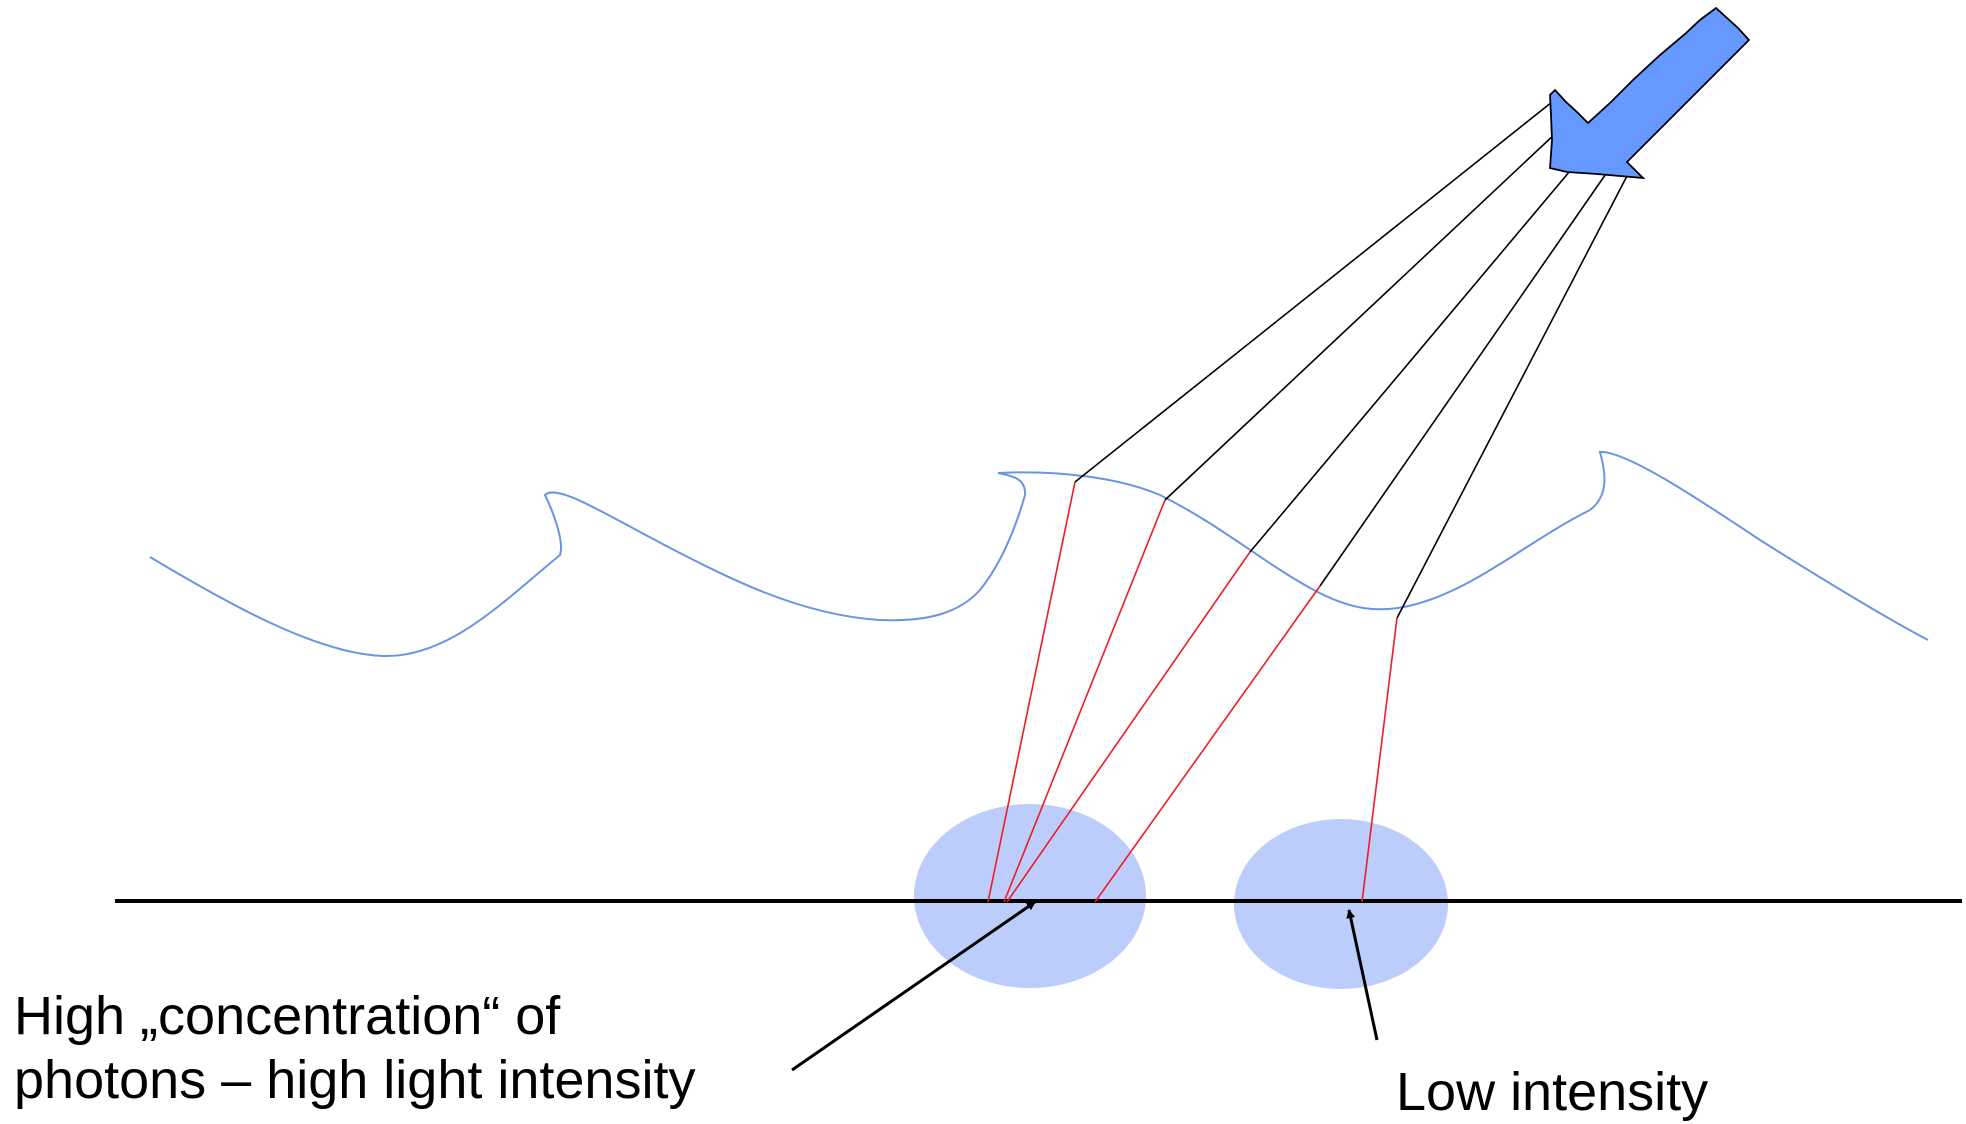 Image resolution: width=1966 pixels, height=1124 pixels. What do you see at coordinates (1341, 904) in the screenshot?
I see `low-intensity-spot` at bounding box center [1341, 904].